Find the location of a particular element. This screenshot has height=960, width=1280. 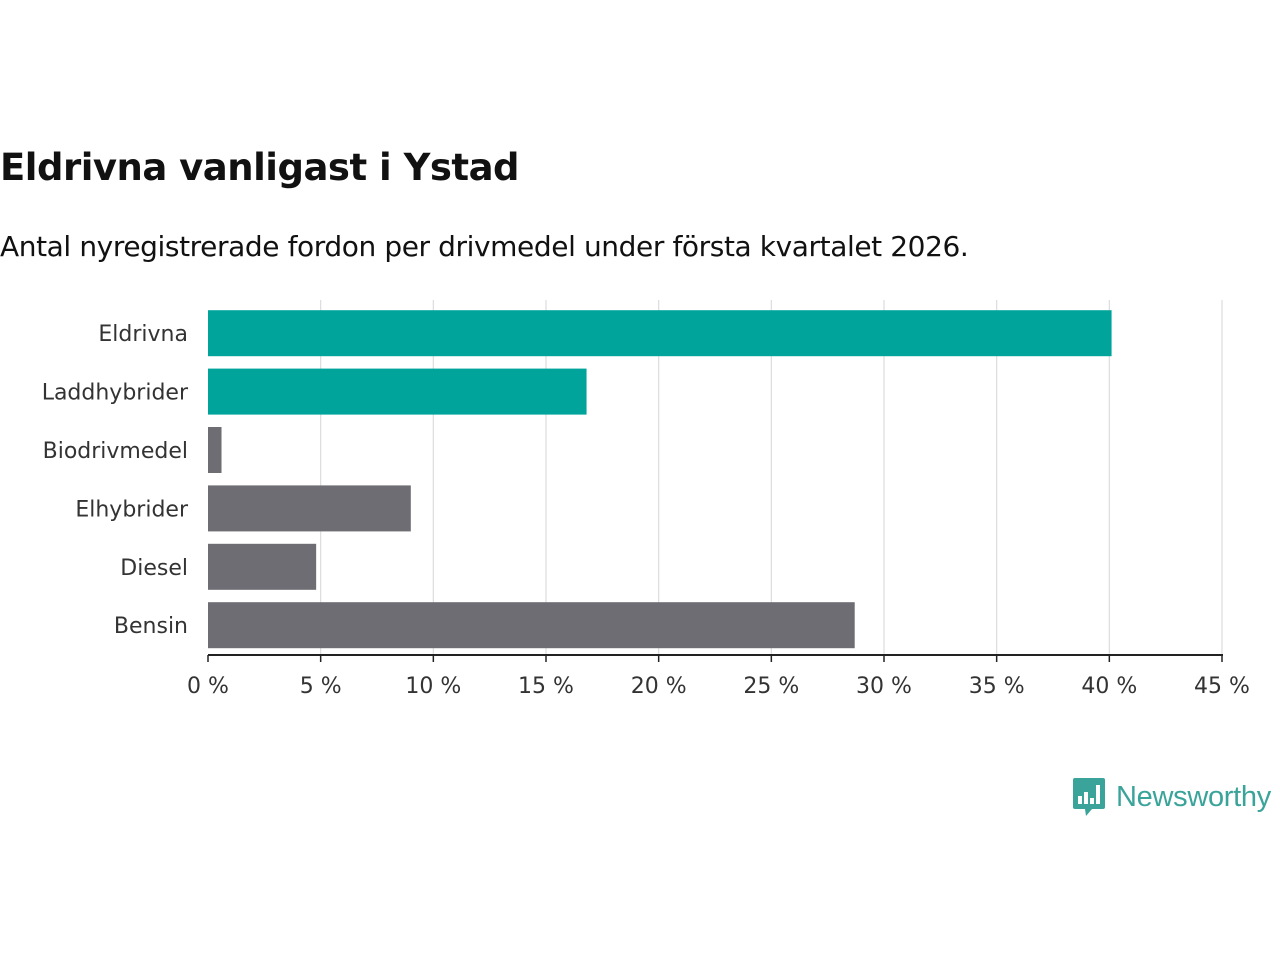

bar-eldrivna is located at coordinates (660, 333).